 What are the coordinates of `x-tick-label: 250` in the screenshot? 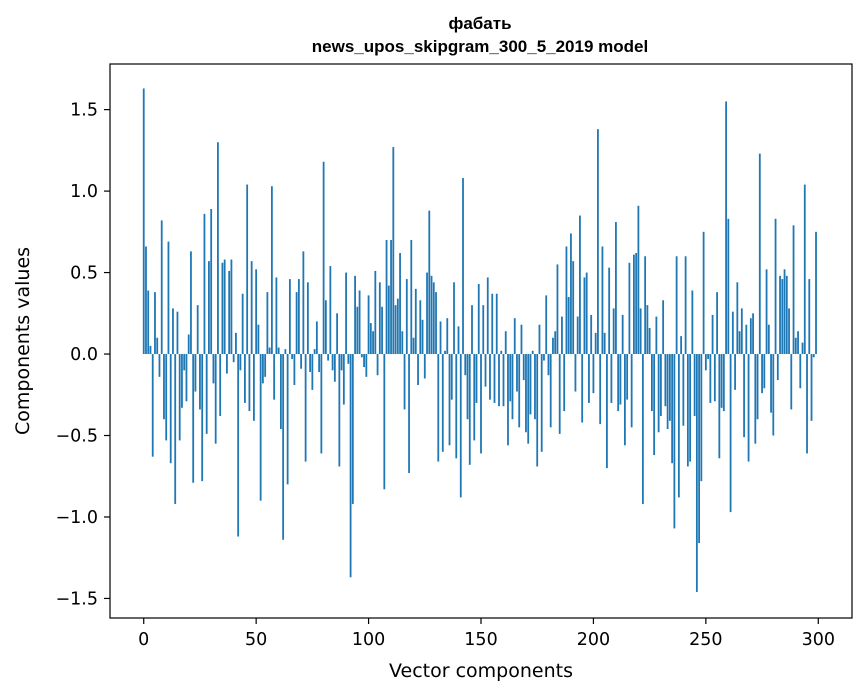 It's located at (705, 640).